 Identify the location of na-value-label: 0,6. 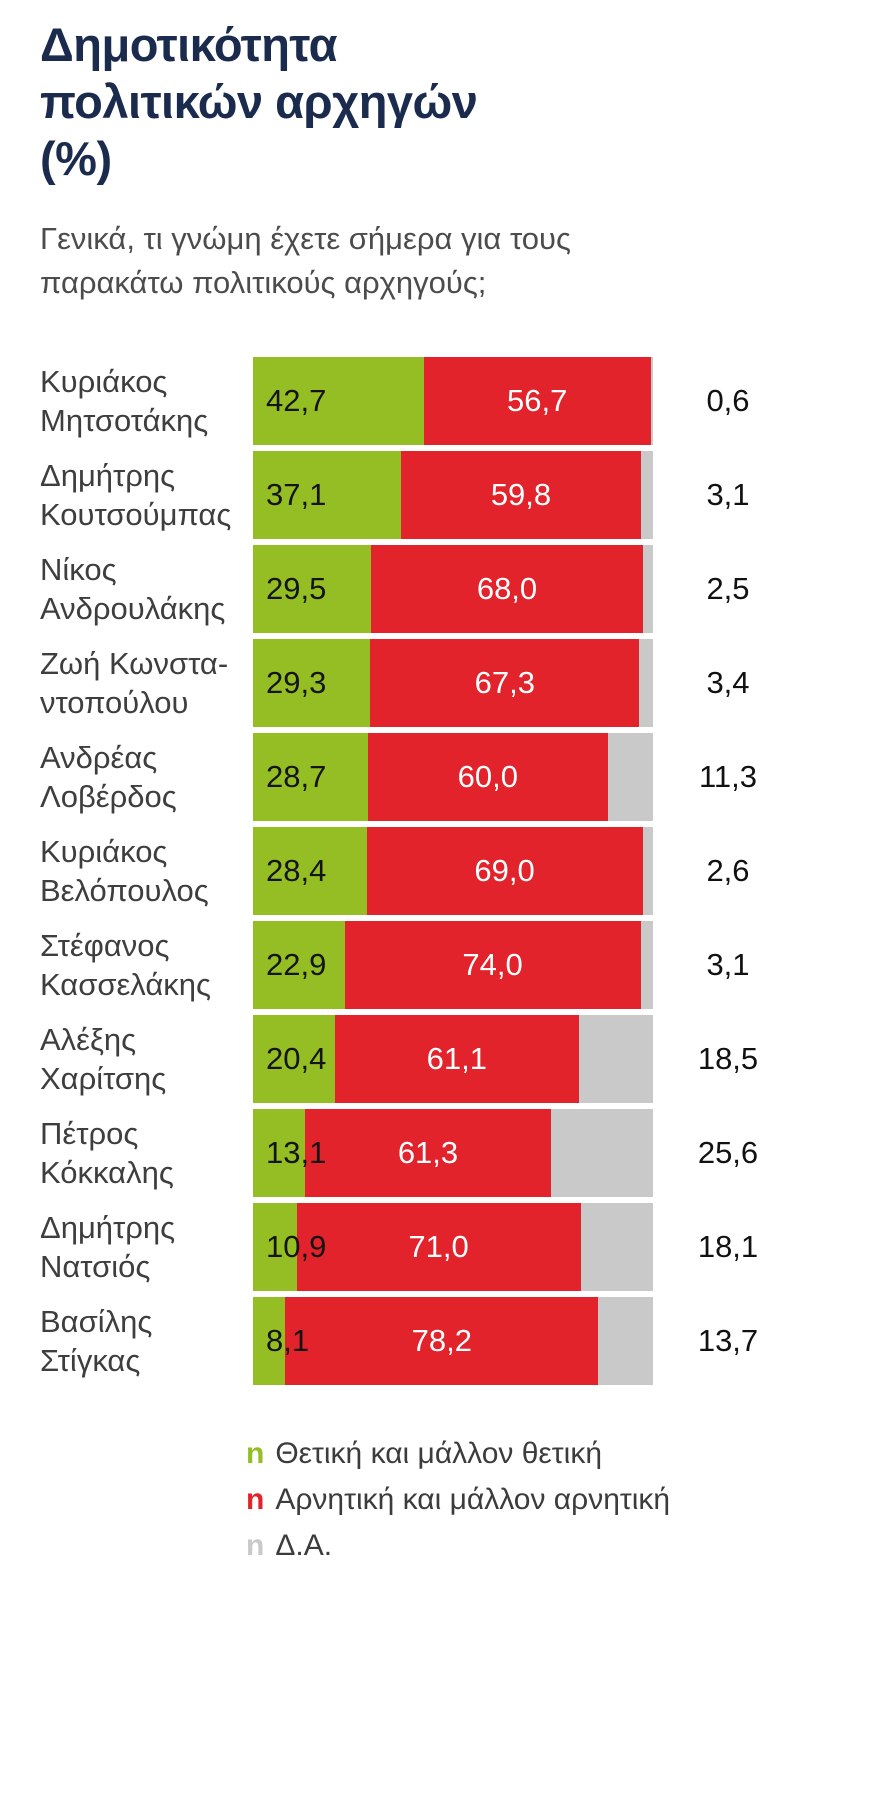
(728, 400).